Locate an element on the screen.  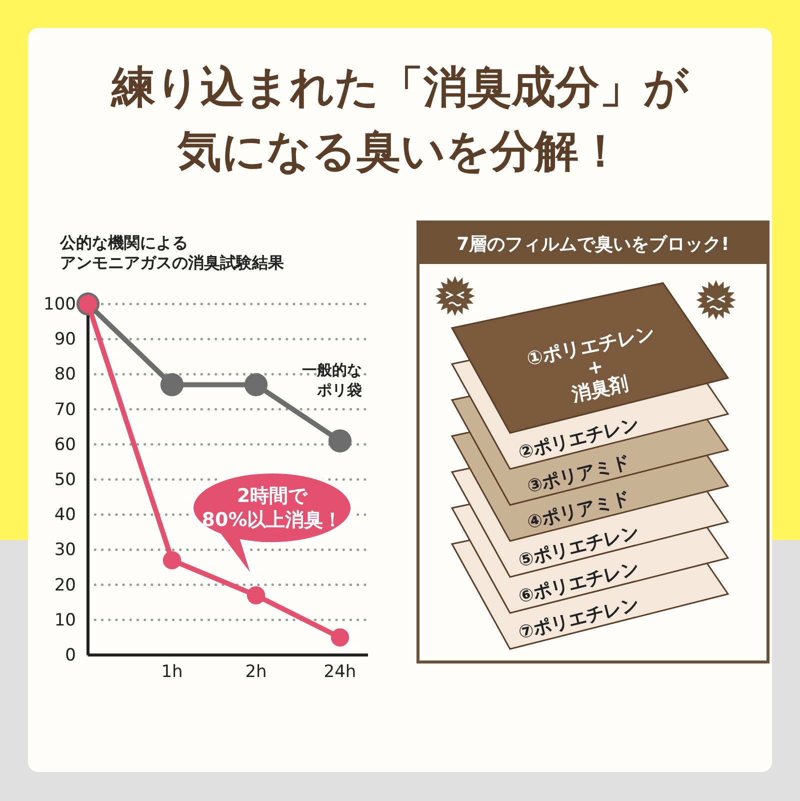
annotation: 2時間で80%以上消臭！ is located at coordinates (272, 508).